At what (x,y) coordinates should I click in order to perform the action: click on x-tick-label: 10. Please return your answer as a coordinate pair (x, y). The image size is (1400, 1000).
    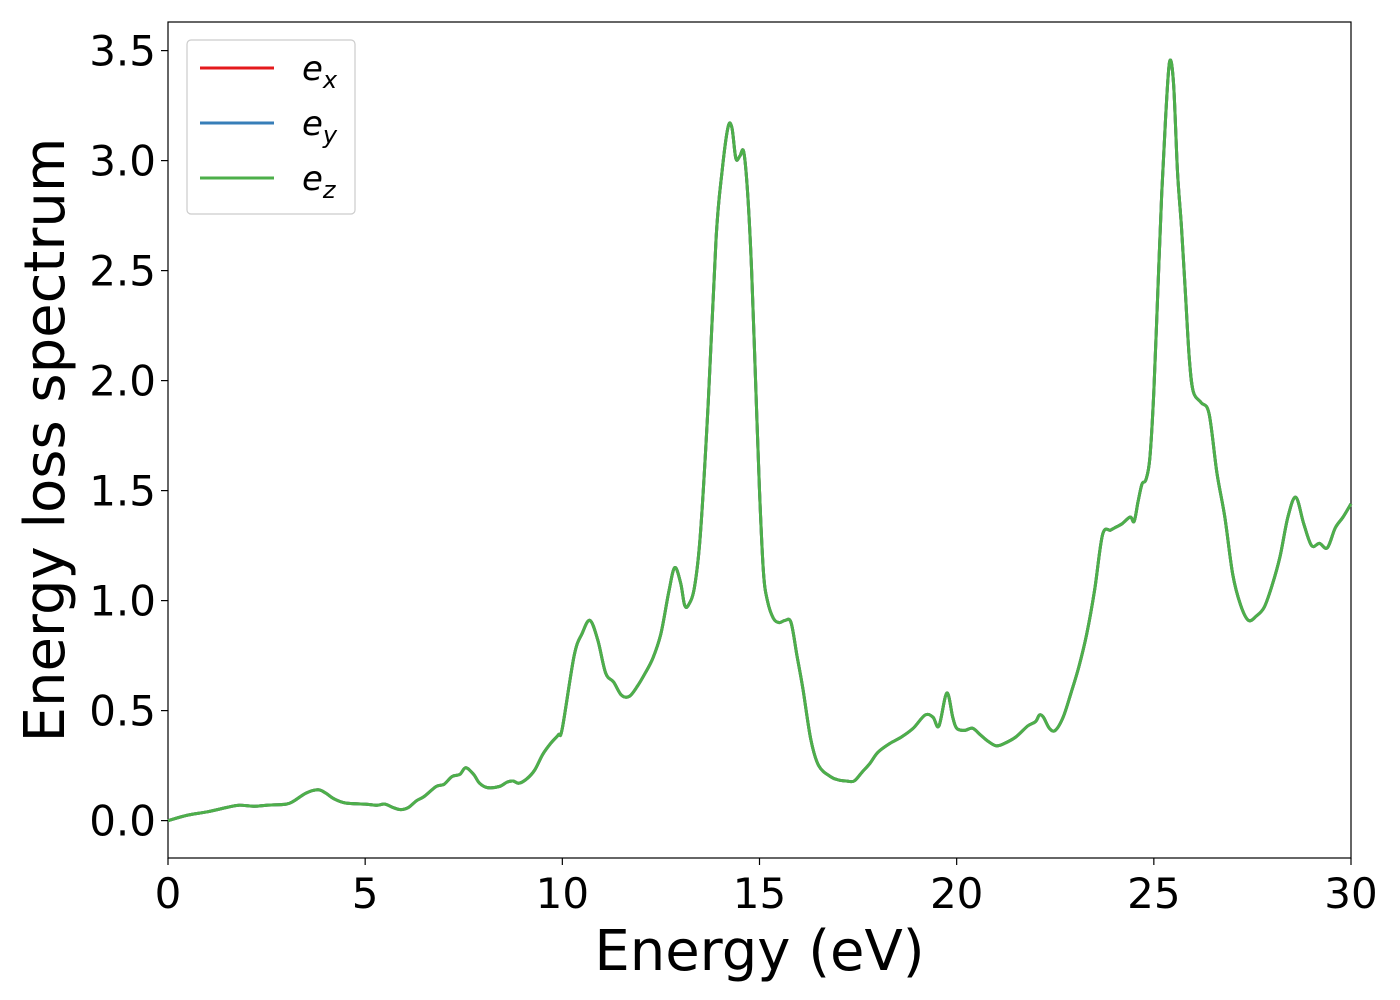
    Looking at the image, I should click on (562, 893).